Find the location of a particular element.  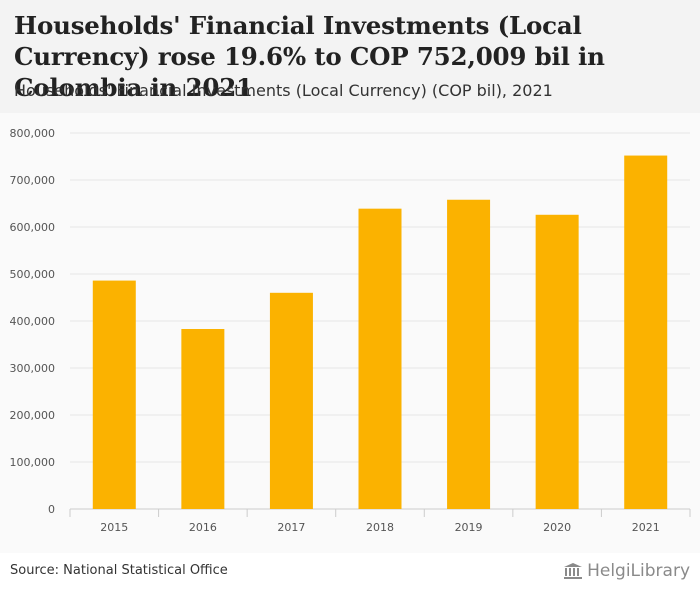

x-tick-label: 2018 is located at coordinates (380, 527).